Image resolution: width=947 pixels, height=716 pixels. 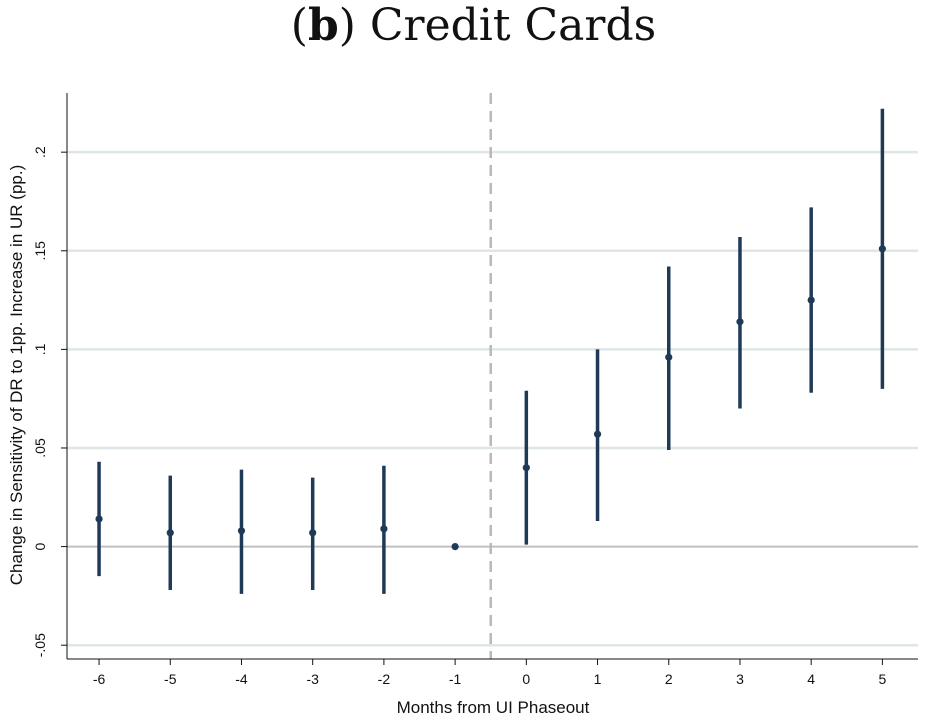 I want to click on y-axis-ticks: -.05 0 .05 .1 .15 .2, so click(x=49, y=401).